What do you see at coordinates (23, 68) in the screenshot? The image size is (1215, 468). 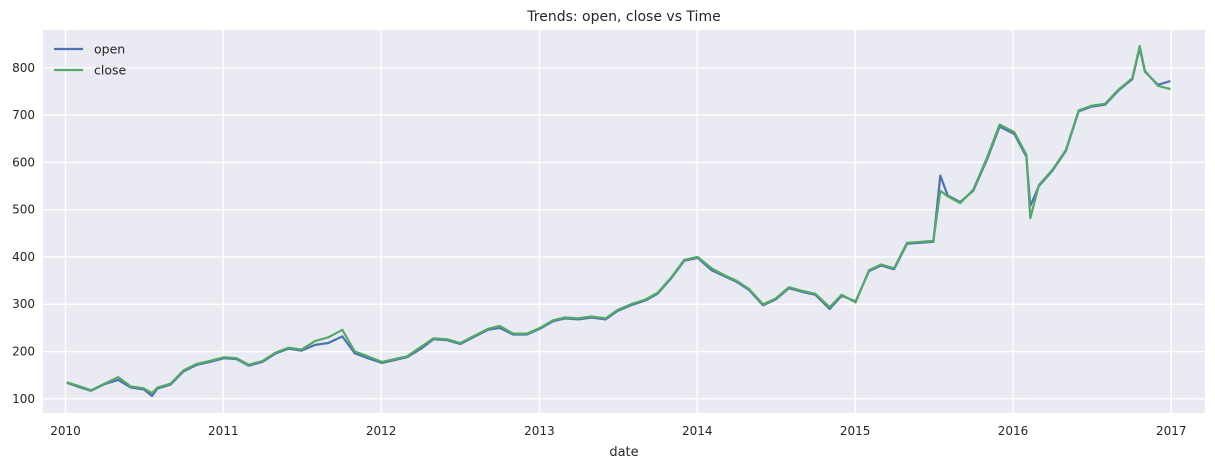 I see `y-tick-label: 800` at bounding box center [23, 68].